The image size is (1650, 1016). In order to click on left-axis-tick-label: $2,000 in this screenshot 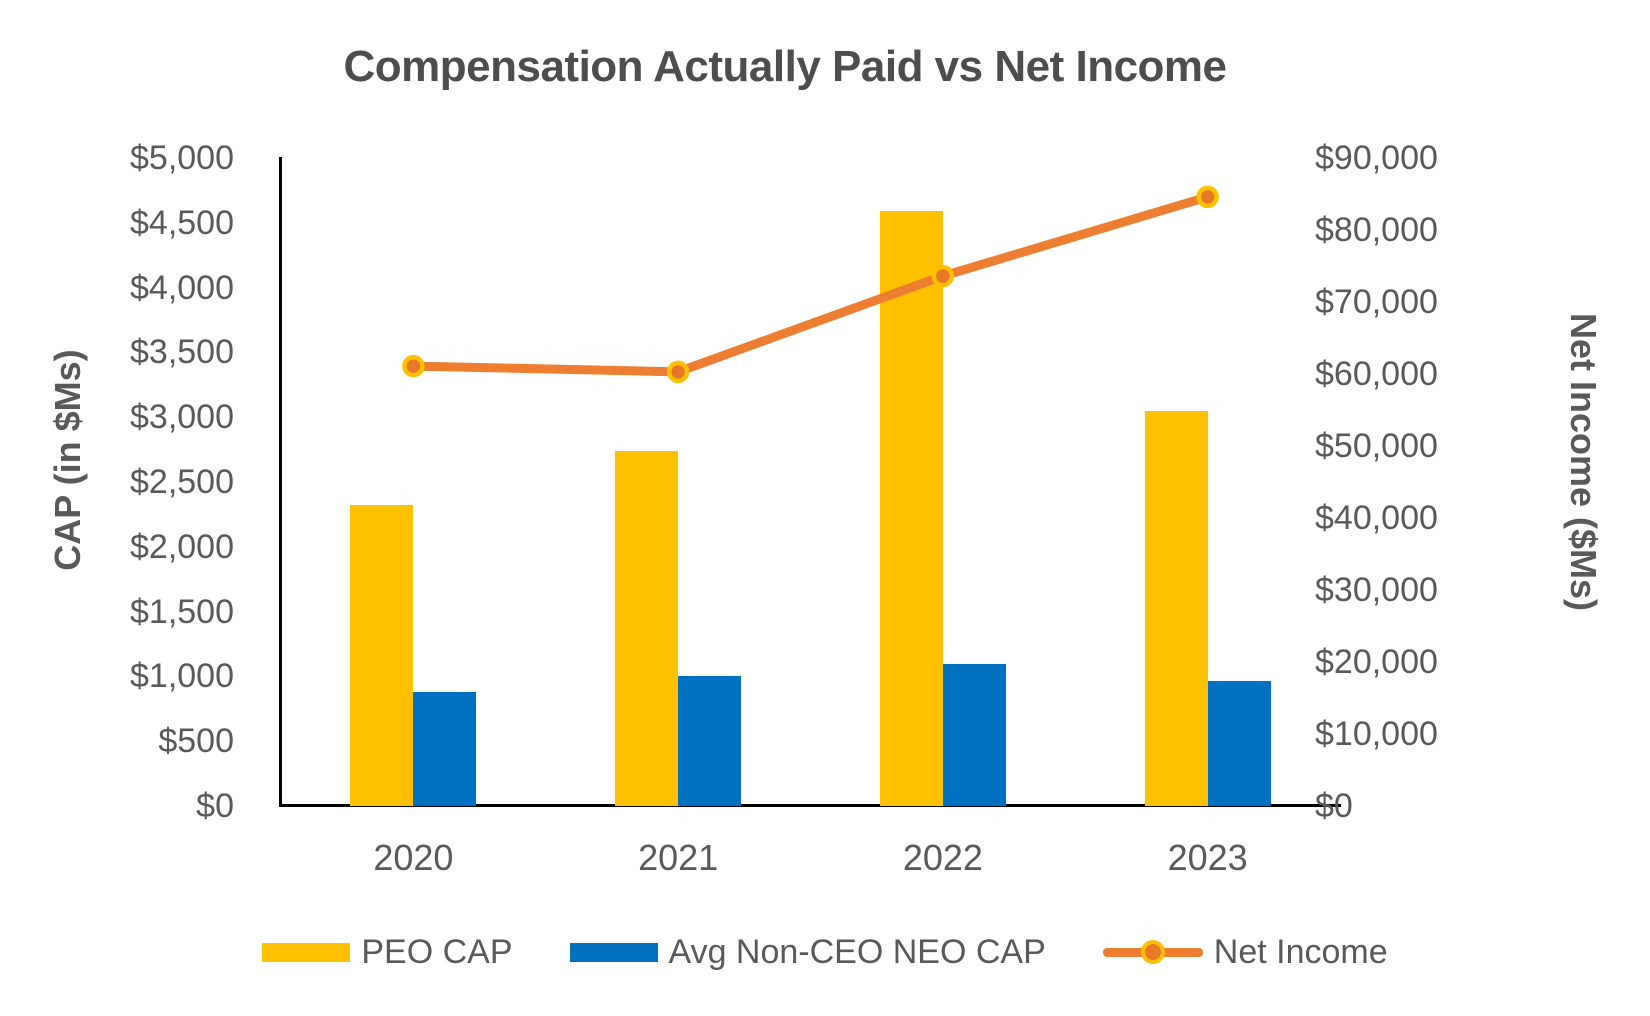, I will do `click(182, 546)`.